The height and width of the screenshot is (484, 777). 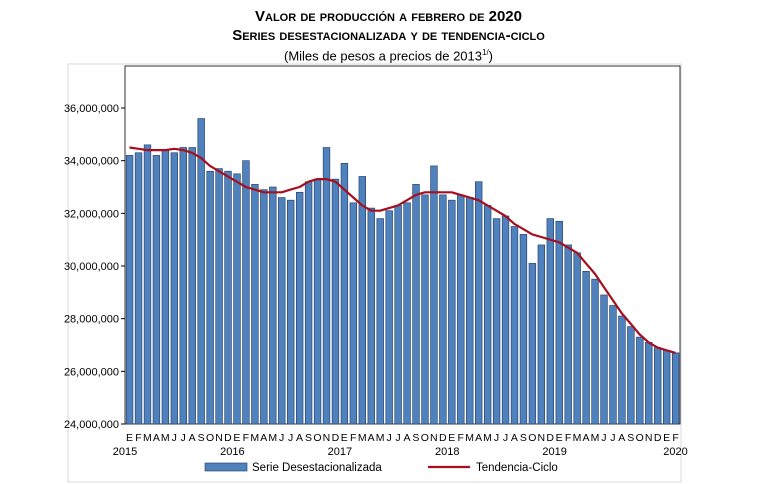 I want to click on y-tick-label: 24,000,000, so click(x=91, y=425).